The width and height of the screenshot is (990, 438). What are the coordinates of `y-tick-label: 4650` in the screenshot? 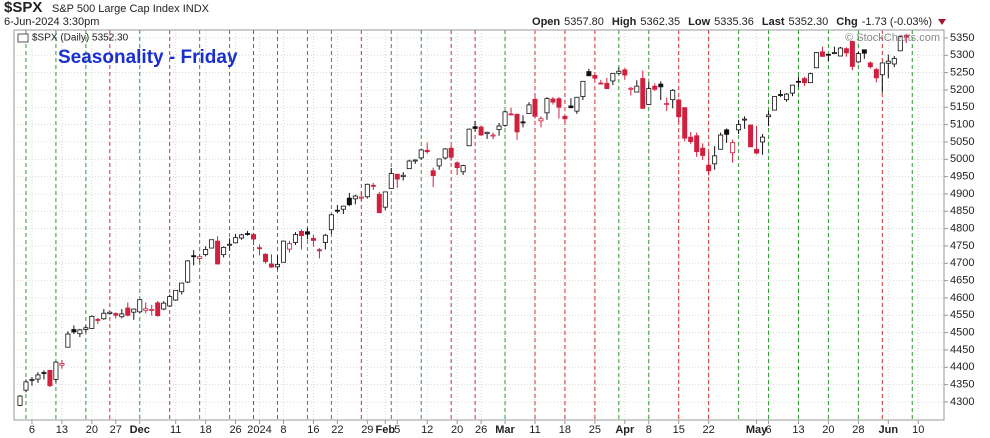 It's located at (962, 281).